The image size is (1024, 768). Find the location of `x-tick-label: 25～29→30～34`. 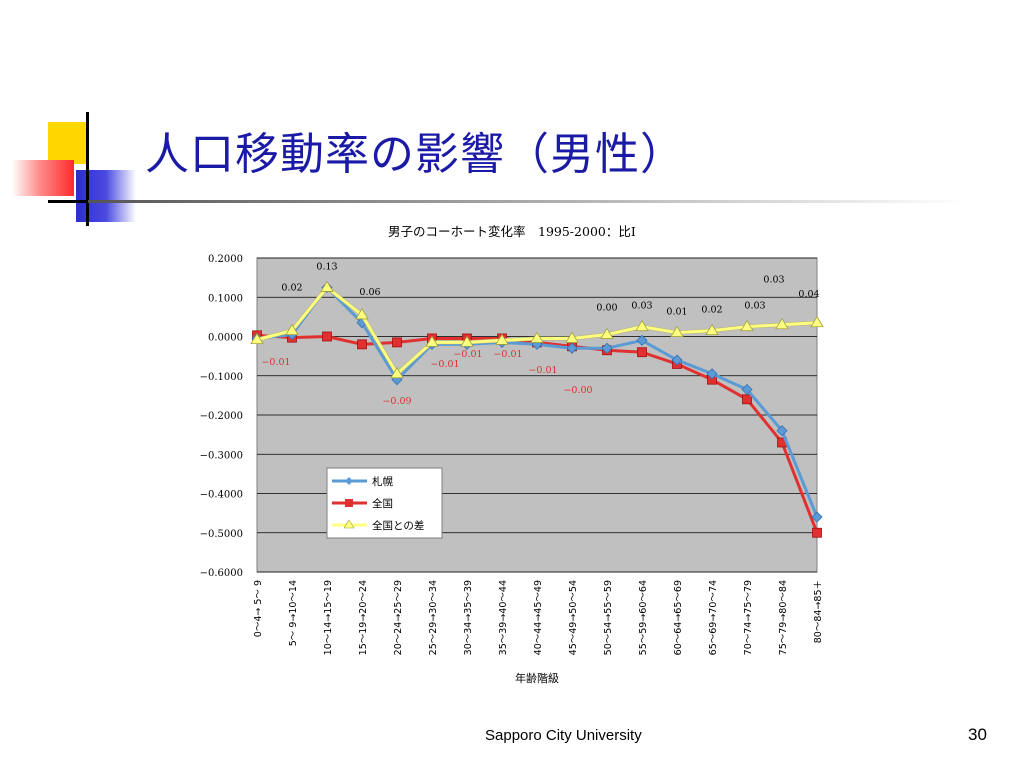

x-tick-label: 25～29→30～34 is located at coordinates (433, 617).